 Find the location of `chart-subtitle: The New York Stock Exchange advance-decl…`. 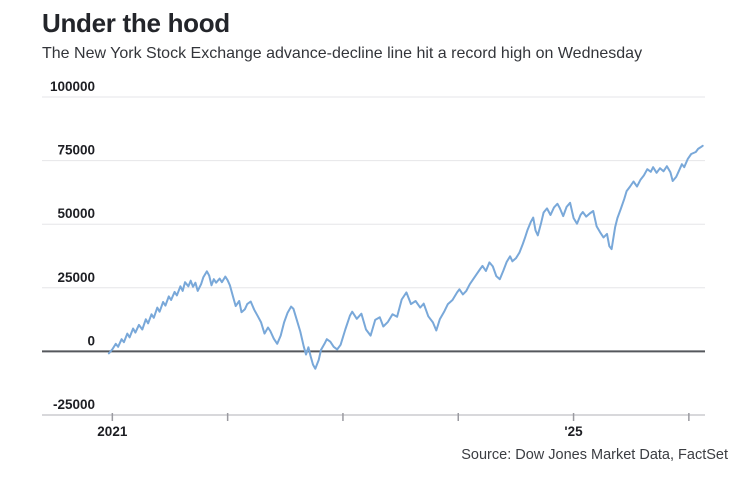

chart-subtitle: The New York Stock Exchange advance-decl… is located at coordinates (342, 53).